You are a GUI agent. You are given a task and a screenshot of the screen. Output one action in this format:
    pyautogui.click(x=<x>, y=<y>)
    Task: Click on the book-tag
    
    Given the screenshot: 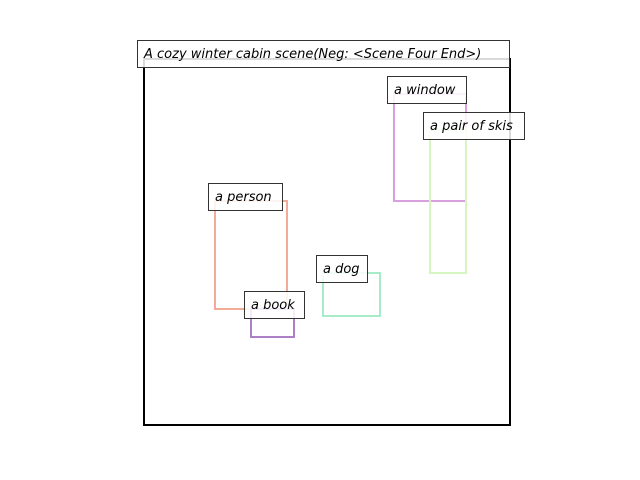 What is the action you would take?
    pyautogui.click(x=274, y=305)
    